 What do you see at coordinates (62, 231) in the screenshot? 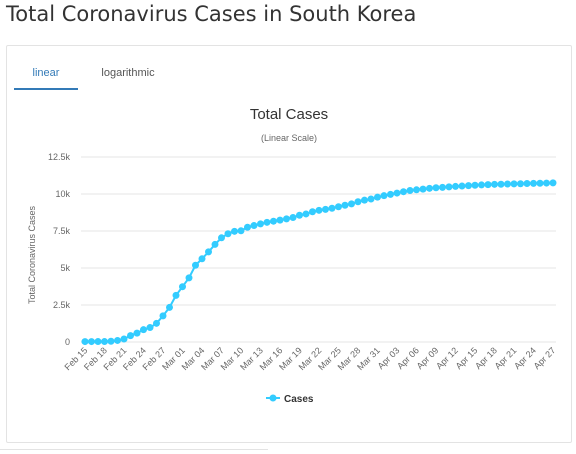
I see `y-tick-label: 7.5k` at bounding box center [62, 231].